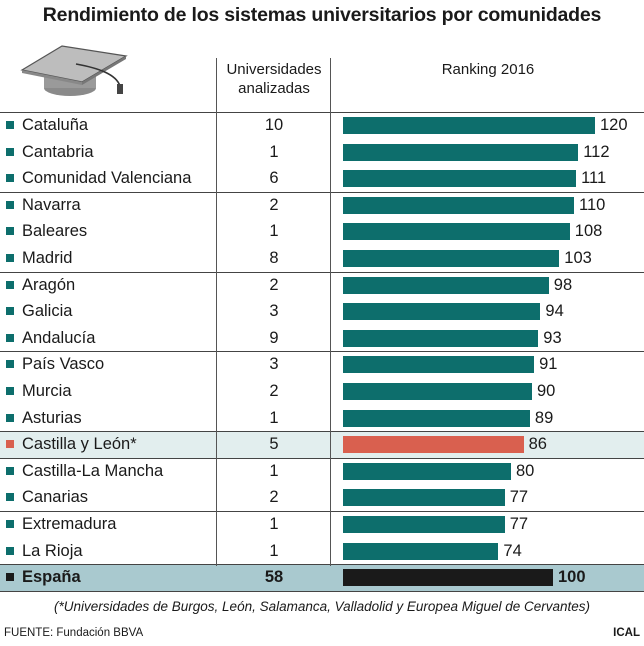 The width and height of the screenshot is (644, 646). I want to click on region-label: España, so click(51, 577).